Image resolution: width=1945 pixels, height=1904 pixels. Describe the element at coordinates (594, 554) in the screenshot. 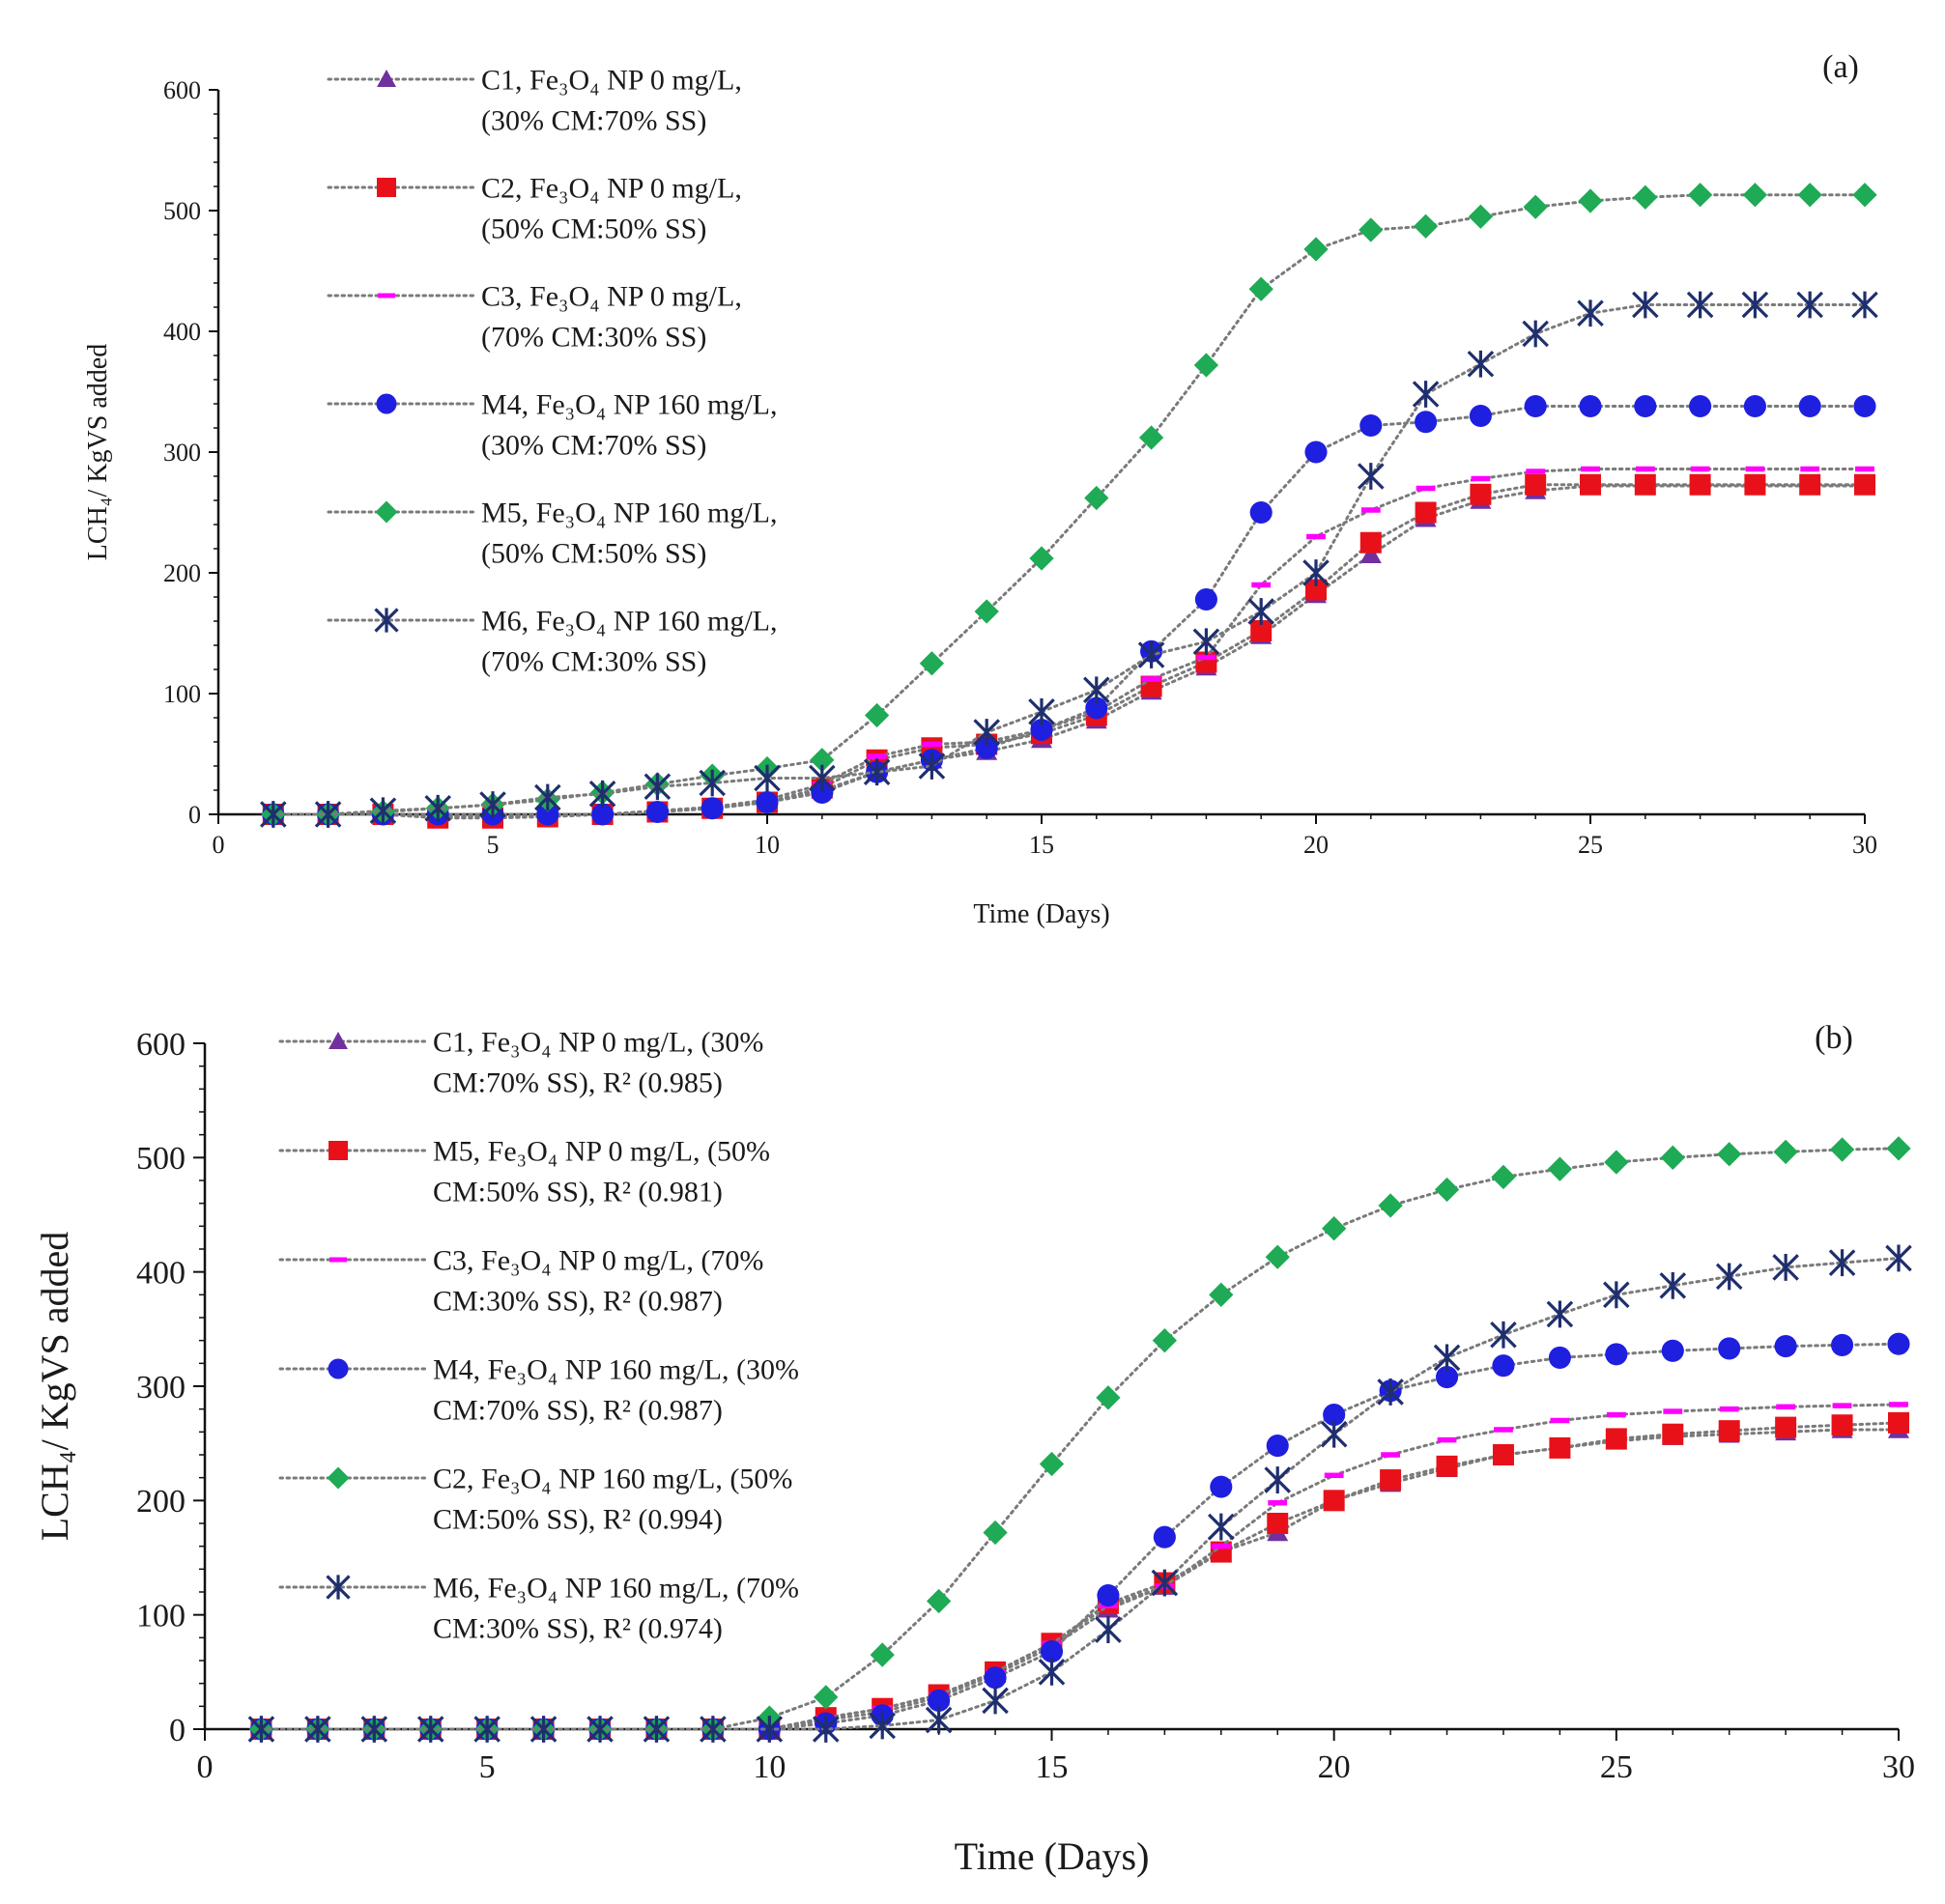

I see `legend-label-line2: (50% CM:50% SS)` at that location.